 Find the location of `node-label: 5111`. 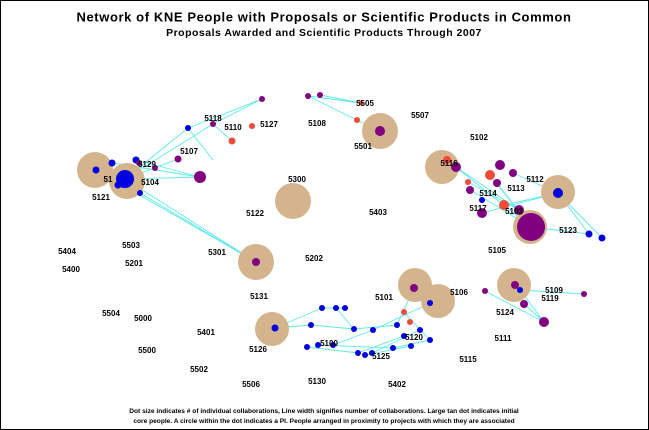

node-label: 5111 is located at coordinates (503, 338).